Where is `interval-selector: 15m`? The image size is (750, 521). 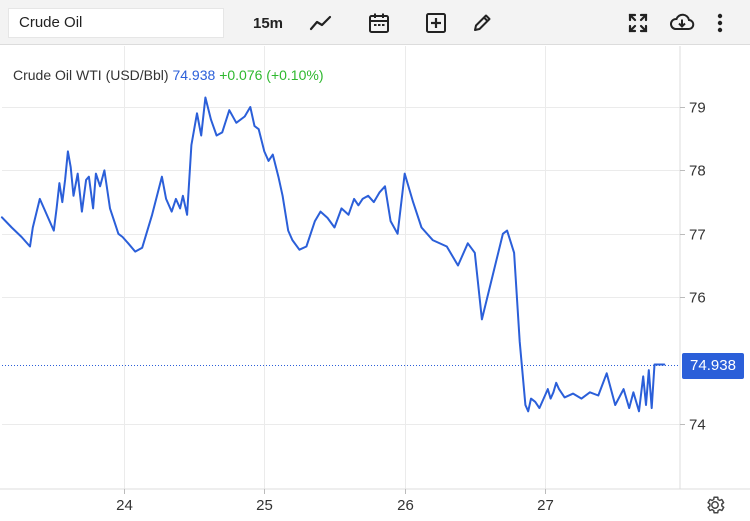 interval-selector: 15m is located at coordinates (268, 23).